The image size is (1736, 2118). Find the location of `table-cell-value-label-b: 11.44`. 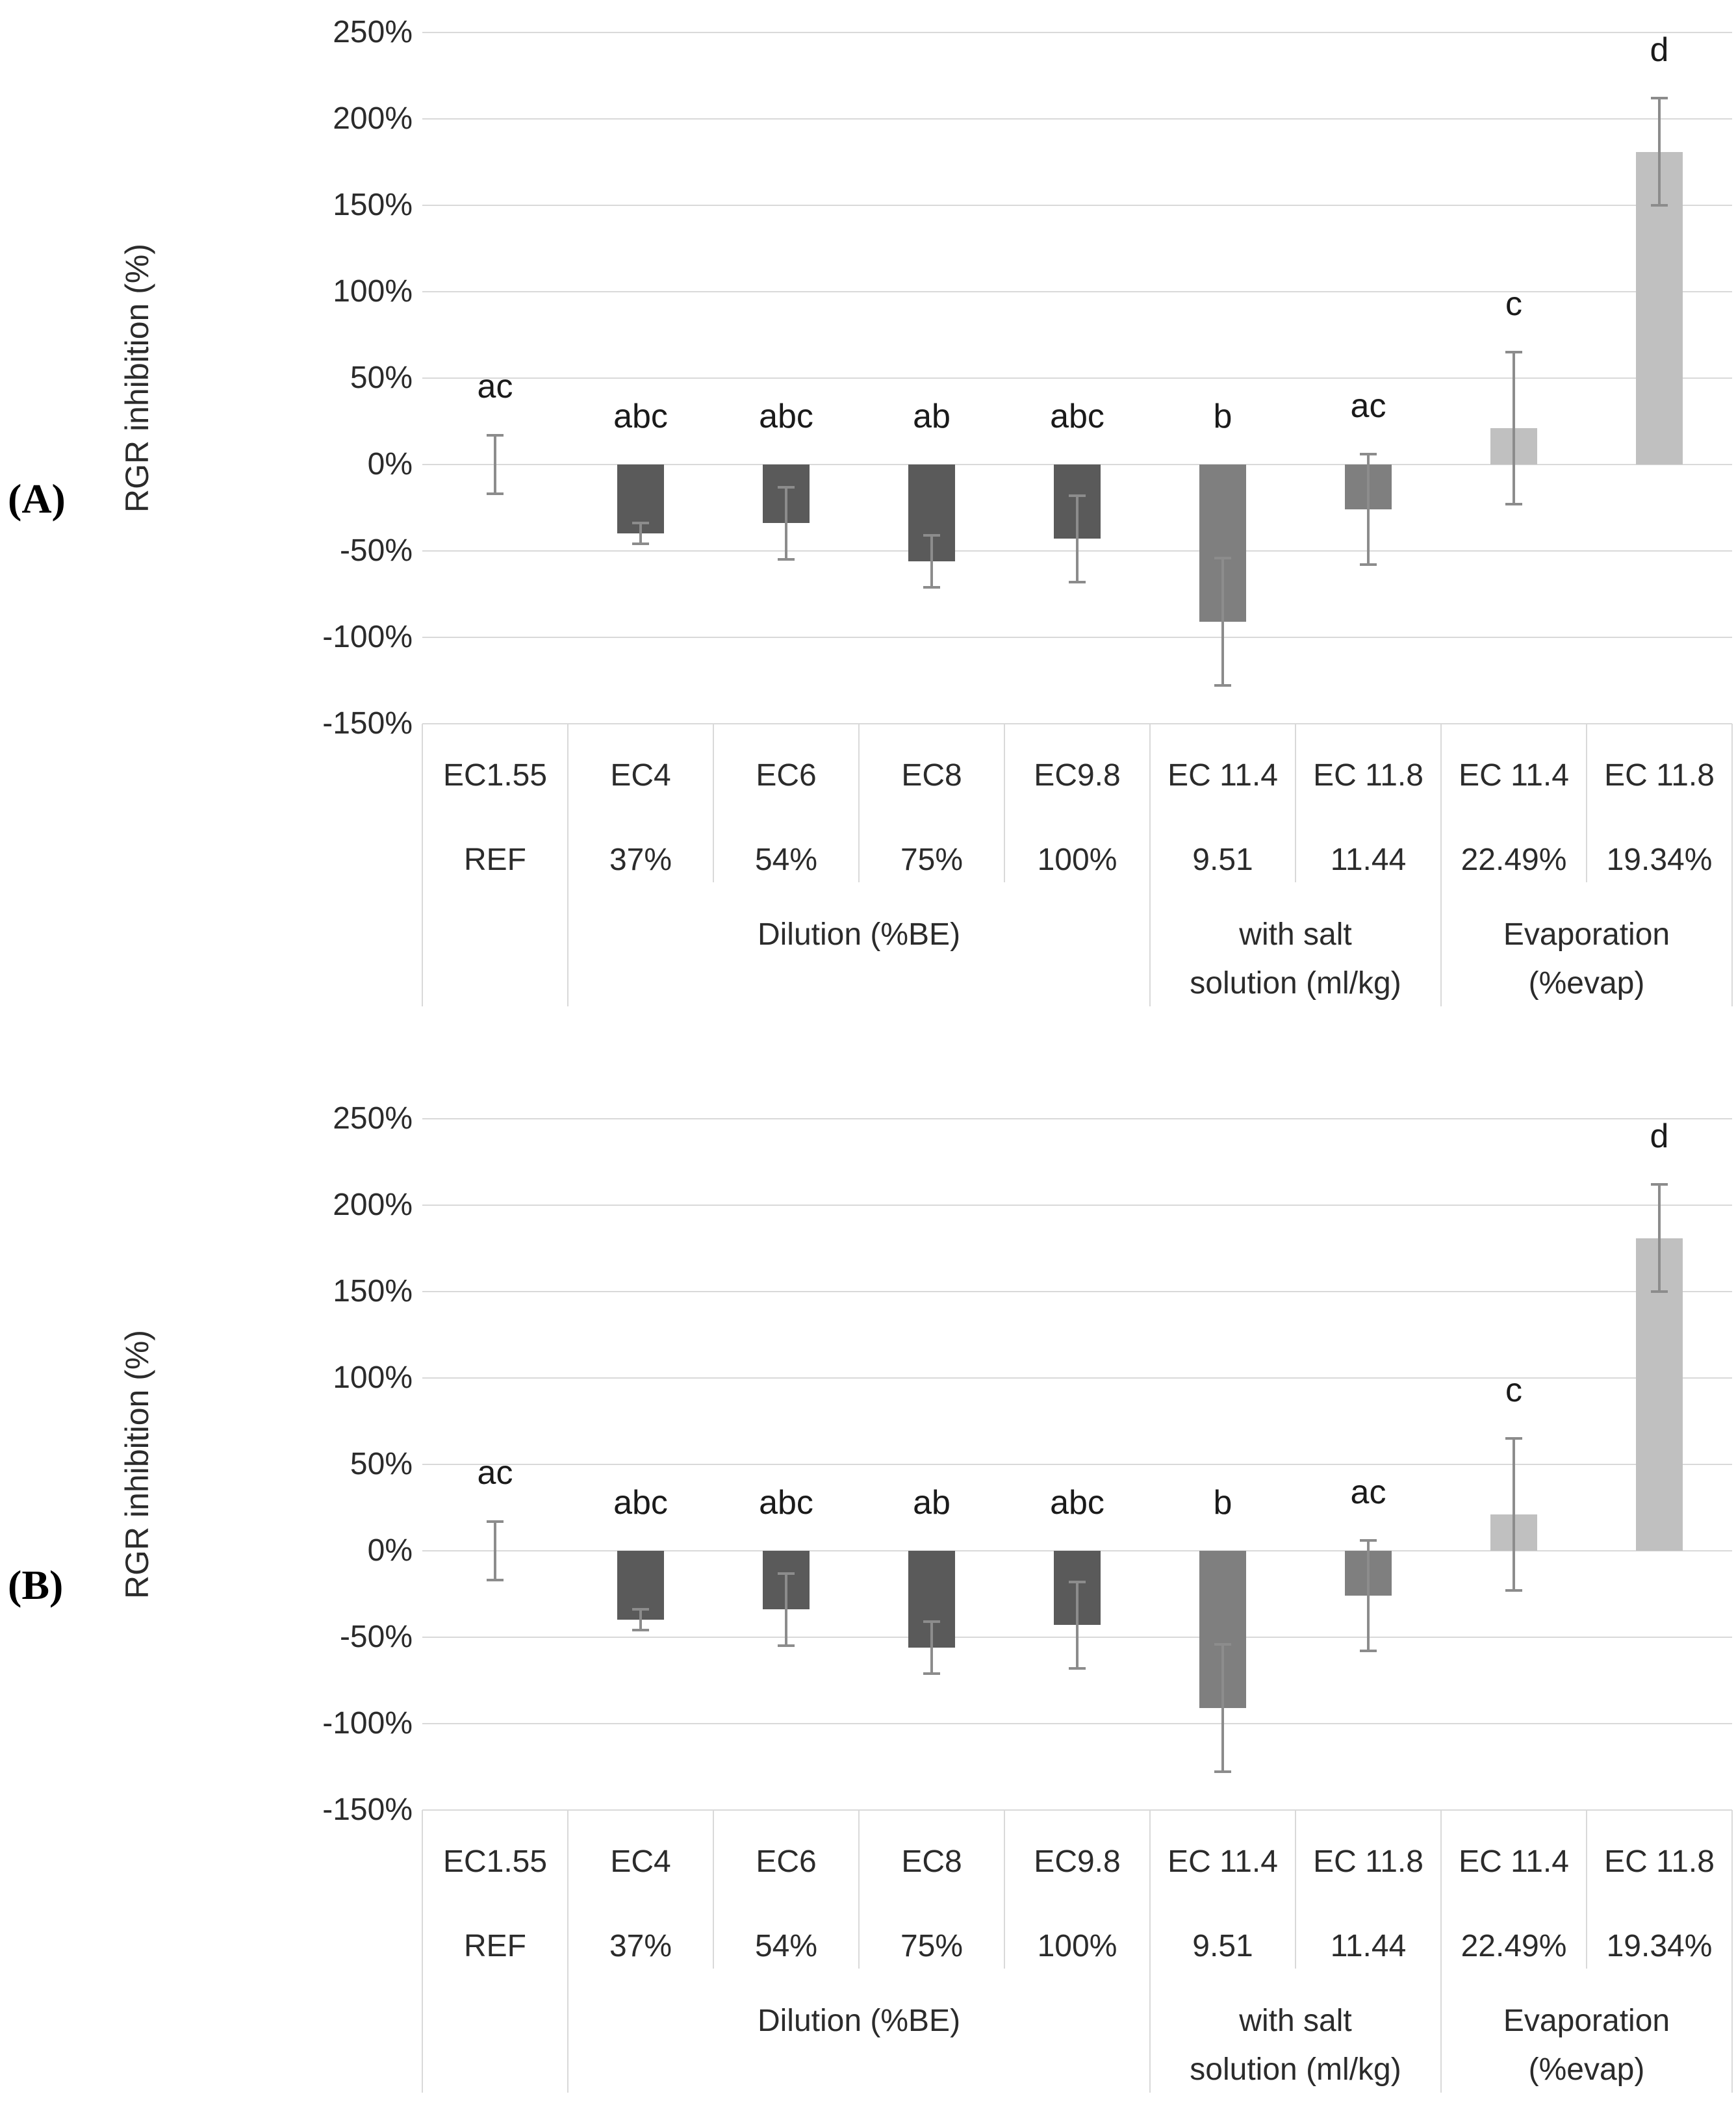

table-cell-value-label-b: 11.44 is located at coordinates (1368, 1946).